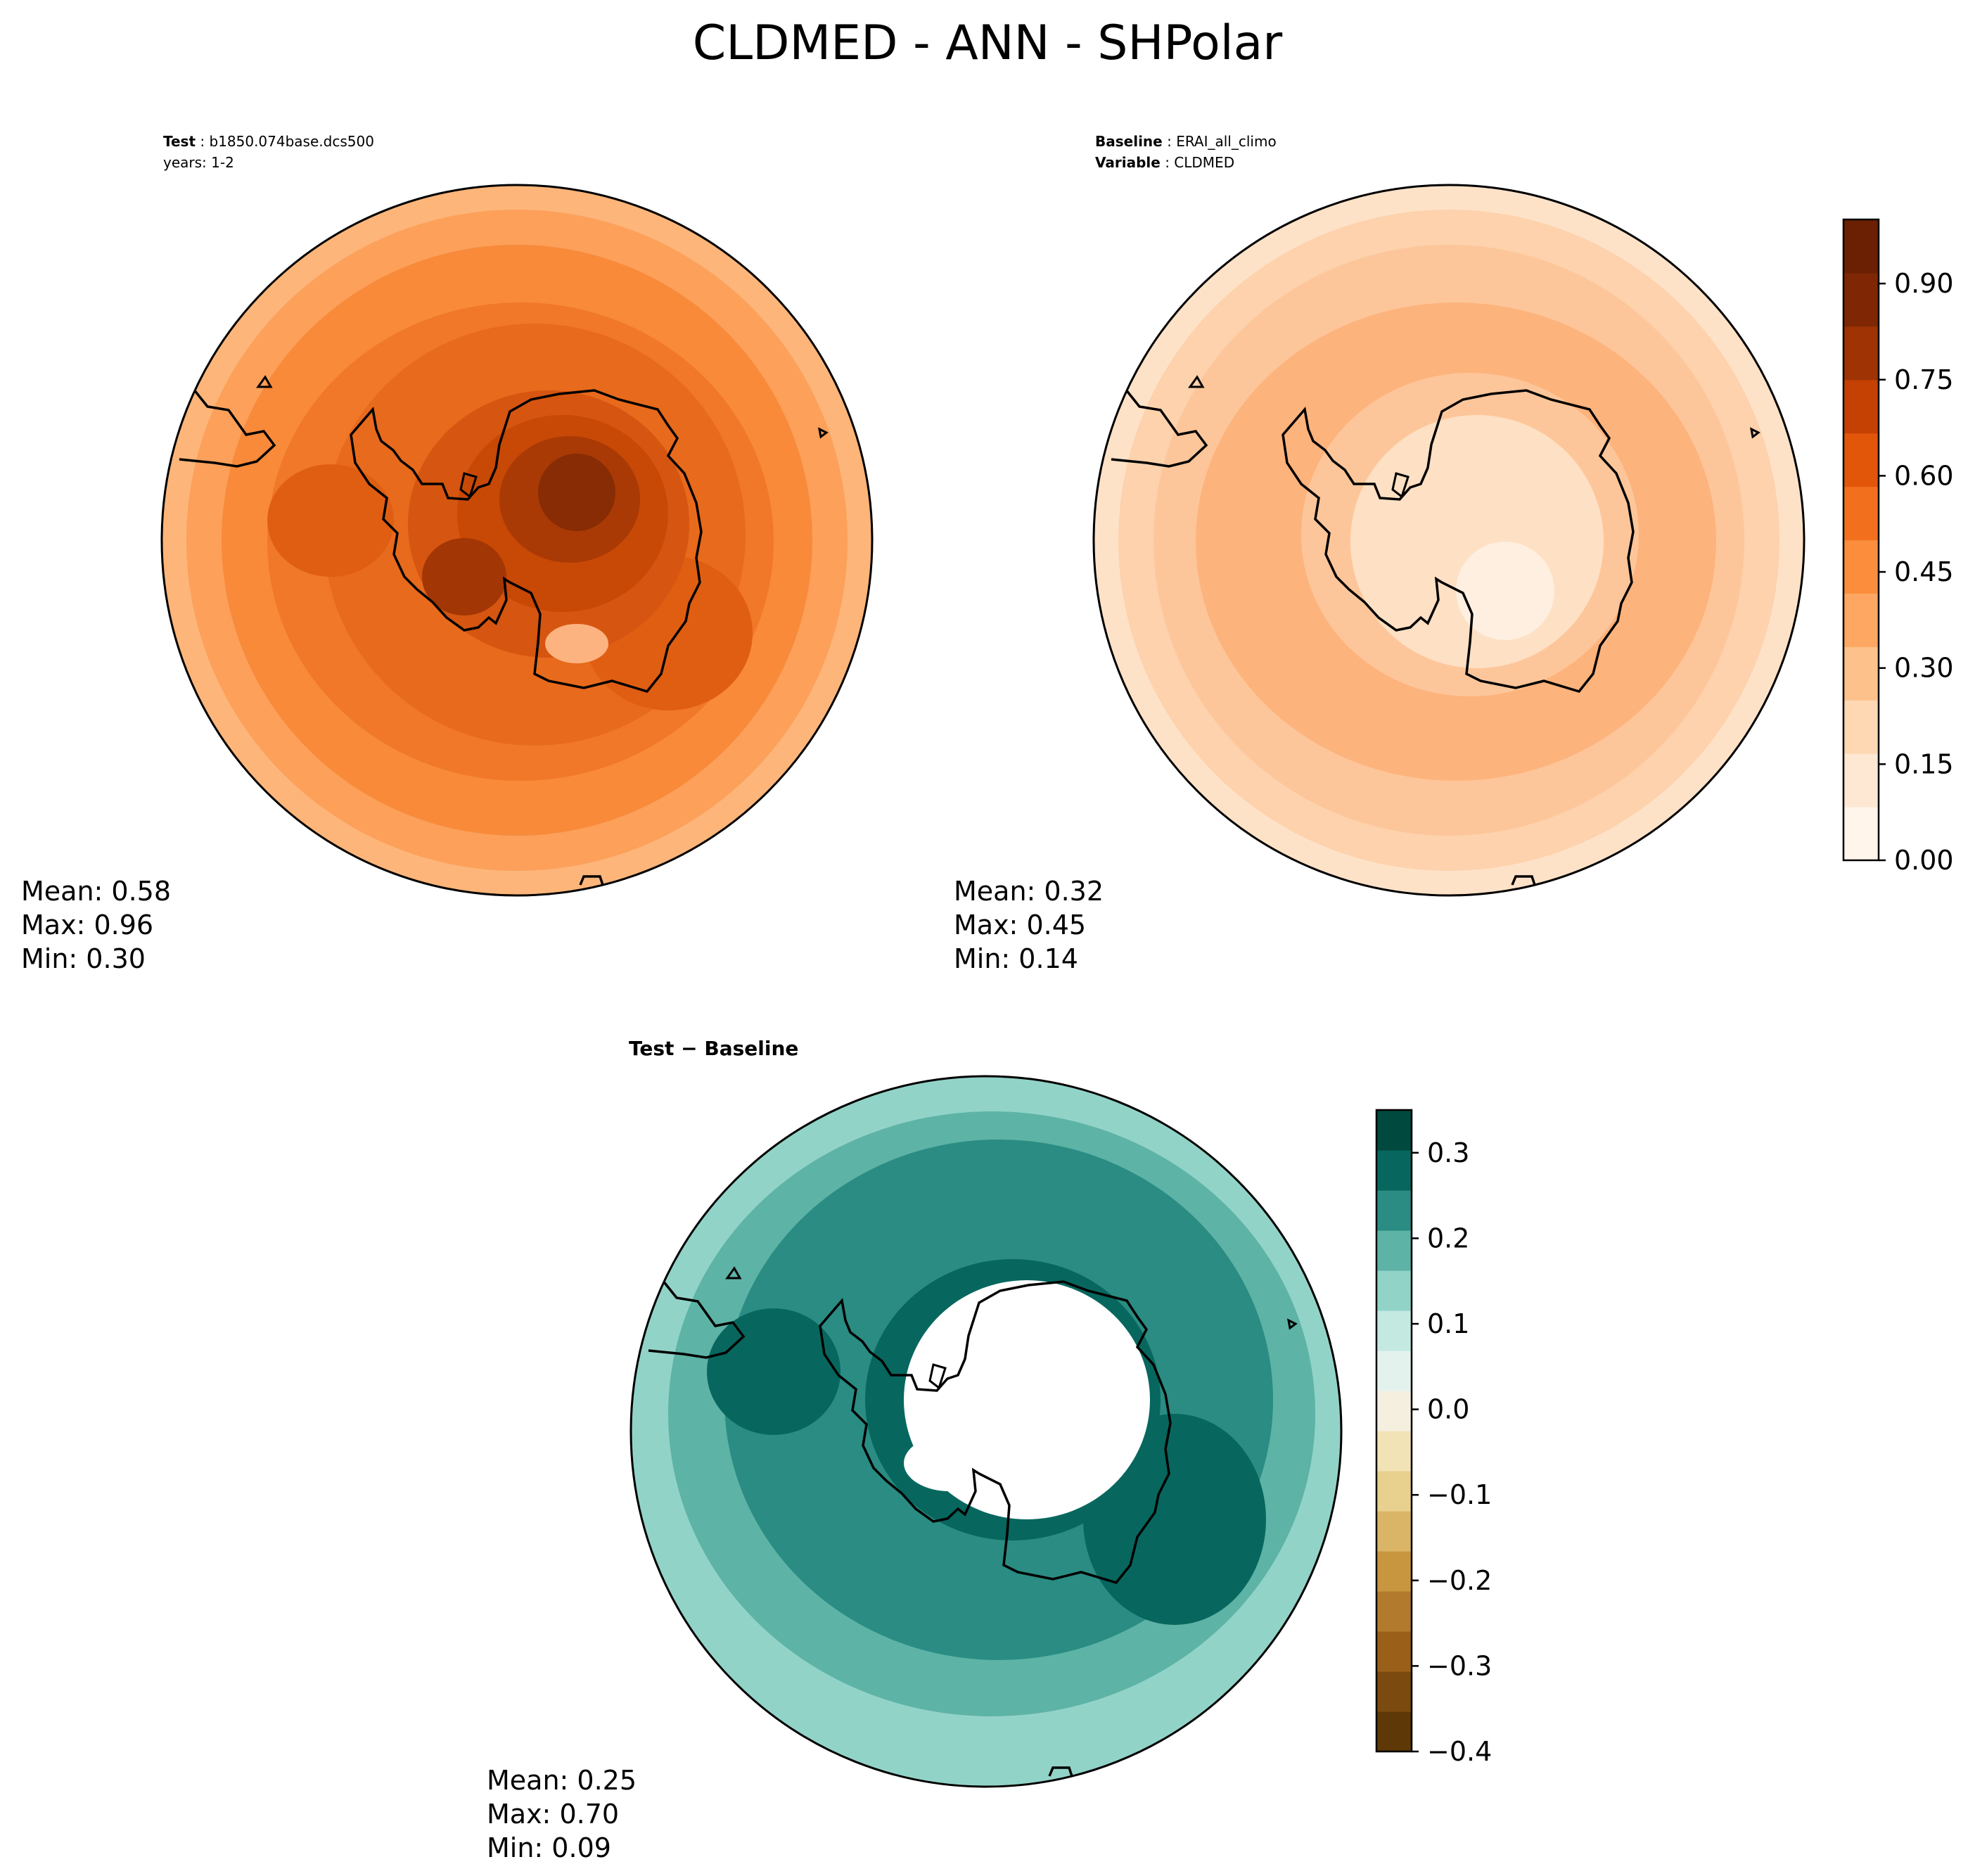 Image resolution: width=1975 pixels, height=1876 pixels. Describe the element at coordinates (1226, 141) in the screenshot. I see `baseline-label-value: ERAI_all_climo` at that location.